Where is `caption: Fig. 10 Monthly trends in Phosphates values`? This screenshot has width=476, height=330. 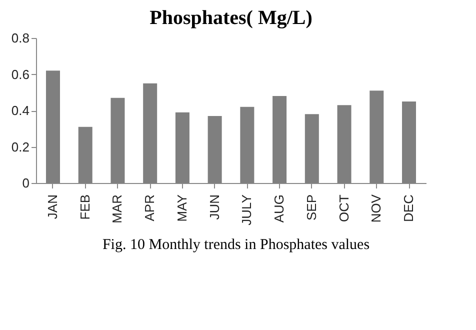
caption: Fig. 10 Monthly trends in Phosphates values is located at coordinates (236, 245).